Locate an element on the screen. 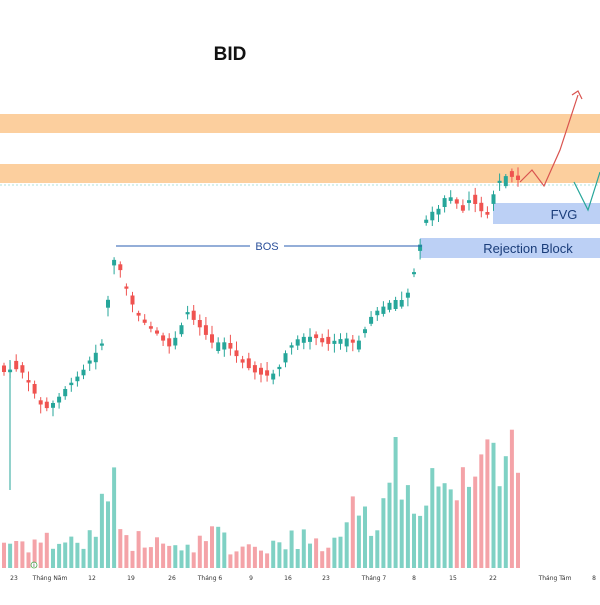  x-tick-label: 8 is located at coordinates (414, 578).